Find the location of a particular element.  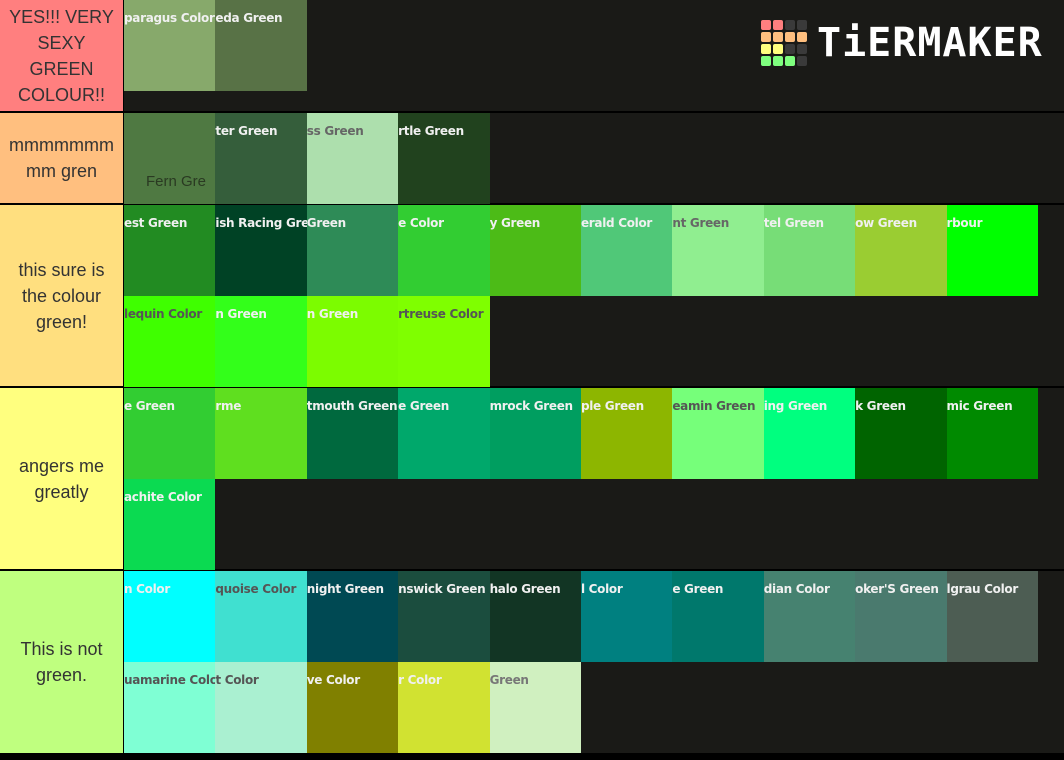

color-tile: t Color is located at coordinates (261, 707).